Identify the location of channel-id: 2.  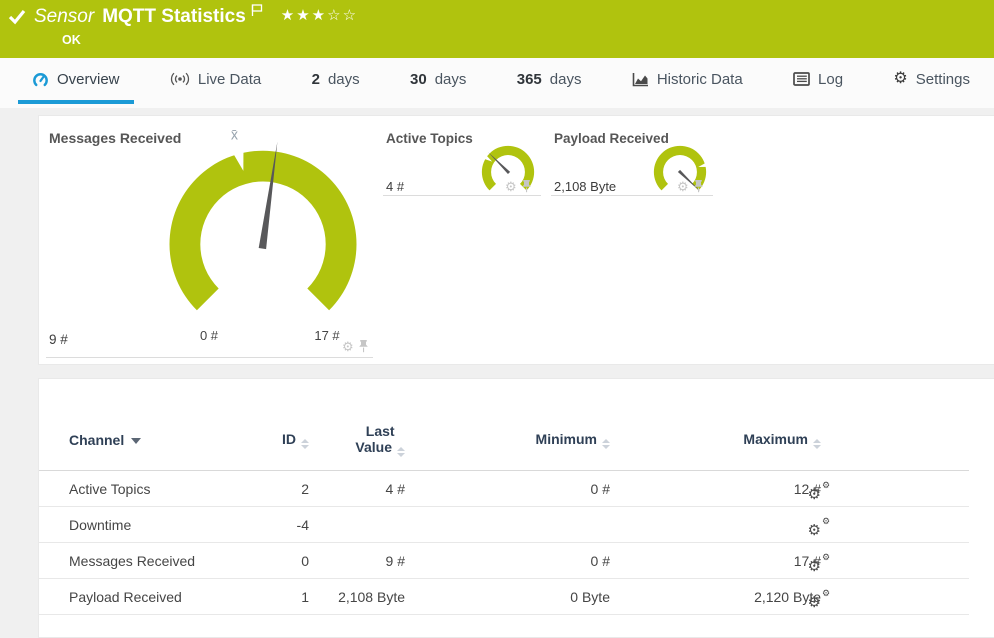
(305, 488).